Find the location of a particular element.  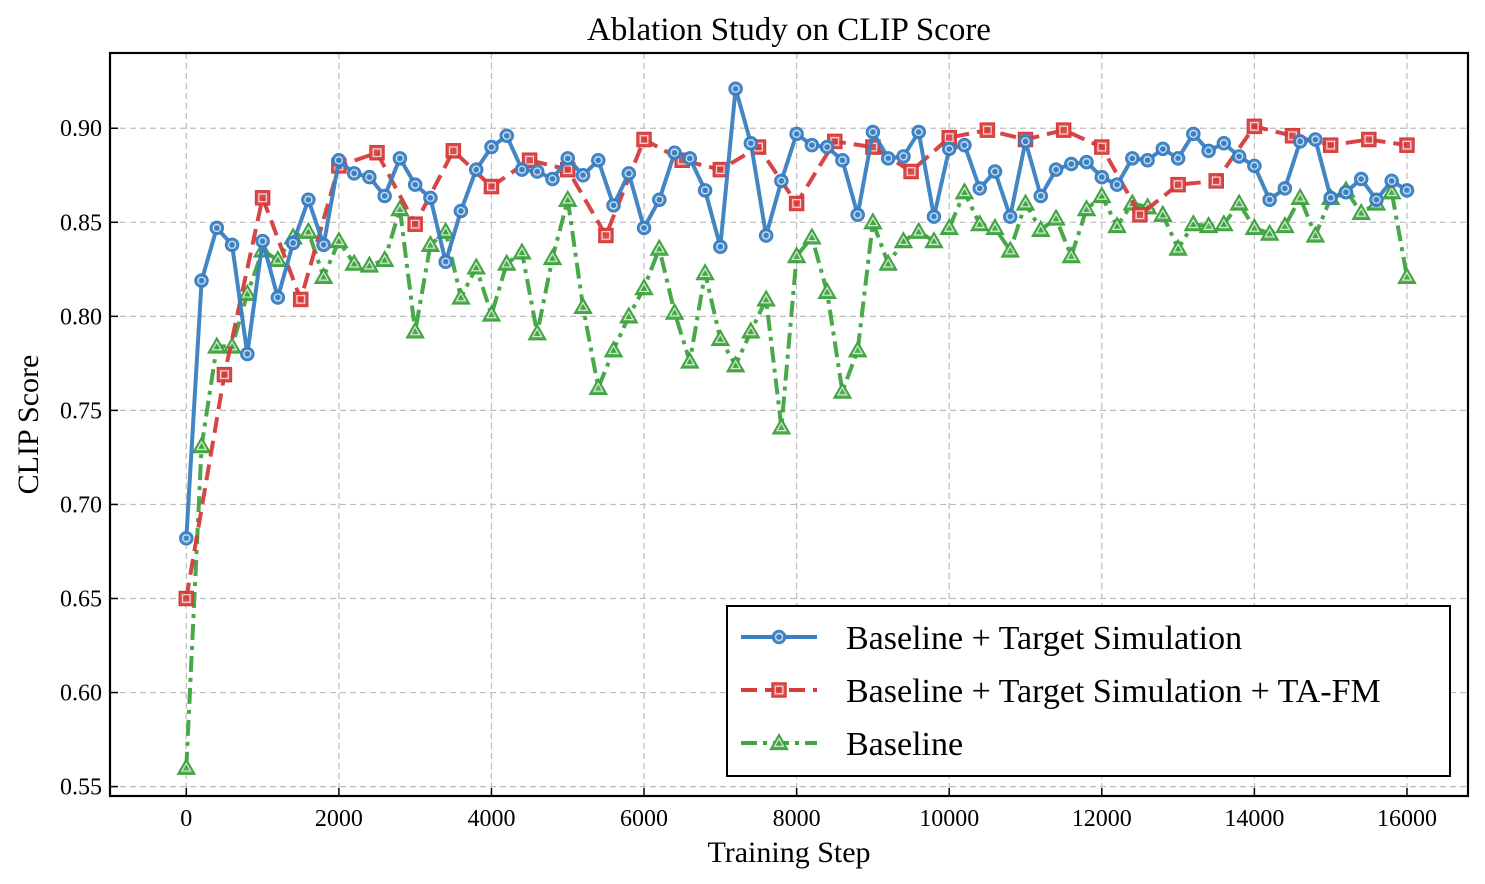

x-tick-label: 14000 is located at coordinates (1254, 819).